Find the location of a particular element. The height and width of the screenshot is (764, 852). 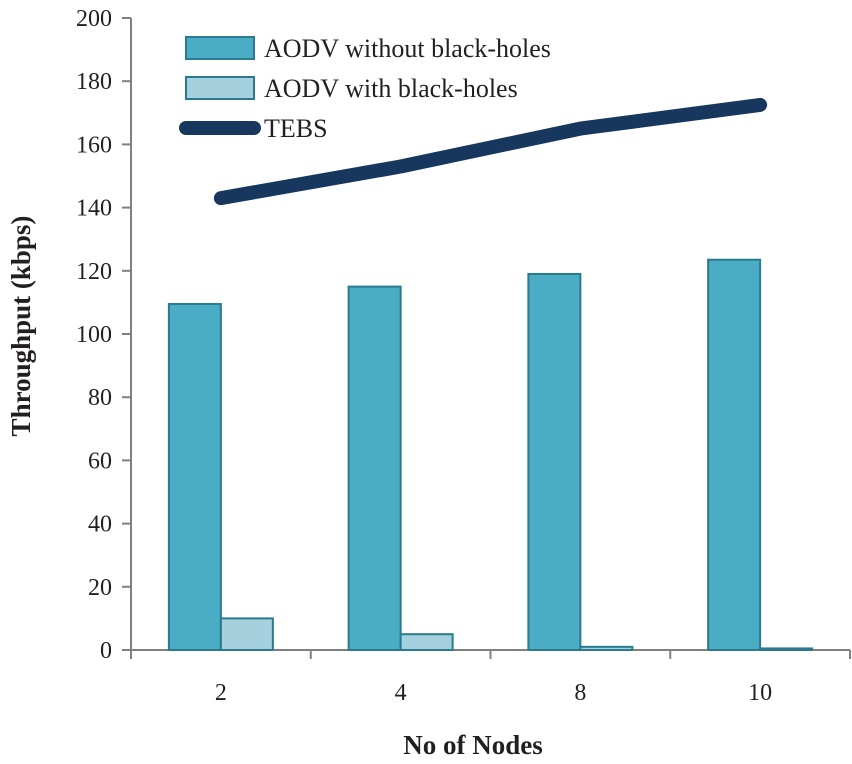

legend-label-tebs: TEBS is located at coordinates (296, 128).